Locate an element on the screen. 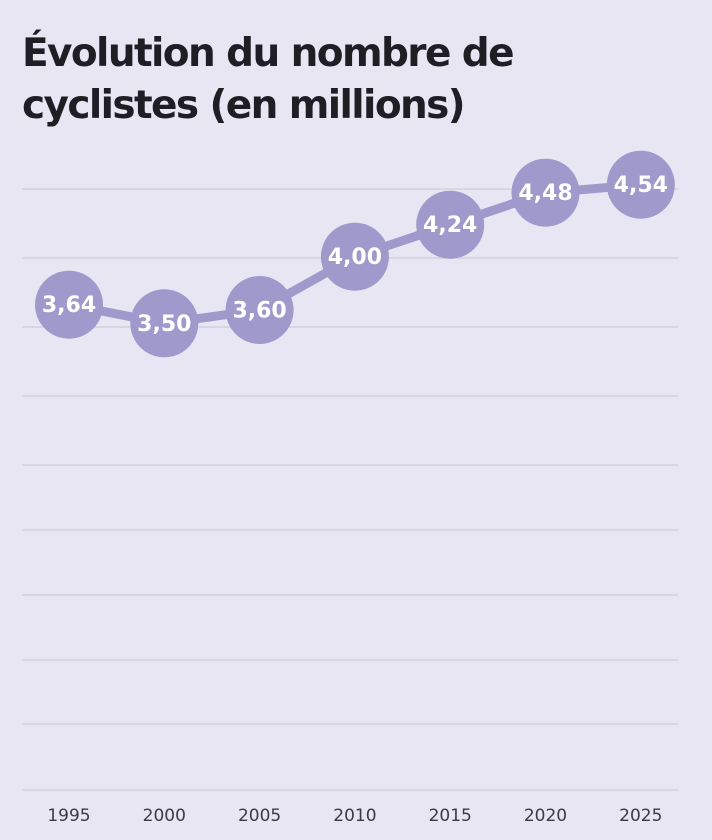 Image resolution: width=712 pixels, height=840 pixels. data-label-2010: 4,00 is located at coordinates (355, 257).